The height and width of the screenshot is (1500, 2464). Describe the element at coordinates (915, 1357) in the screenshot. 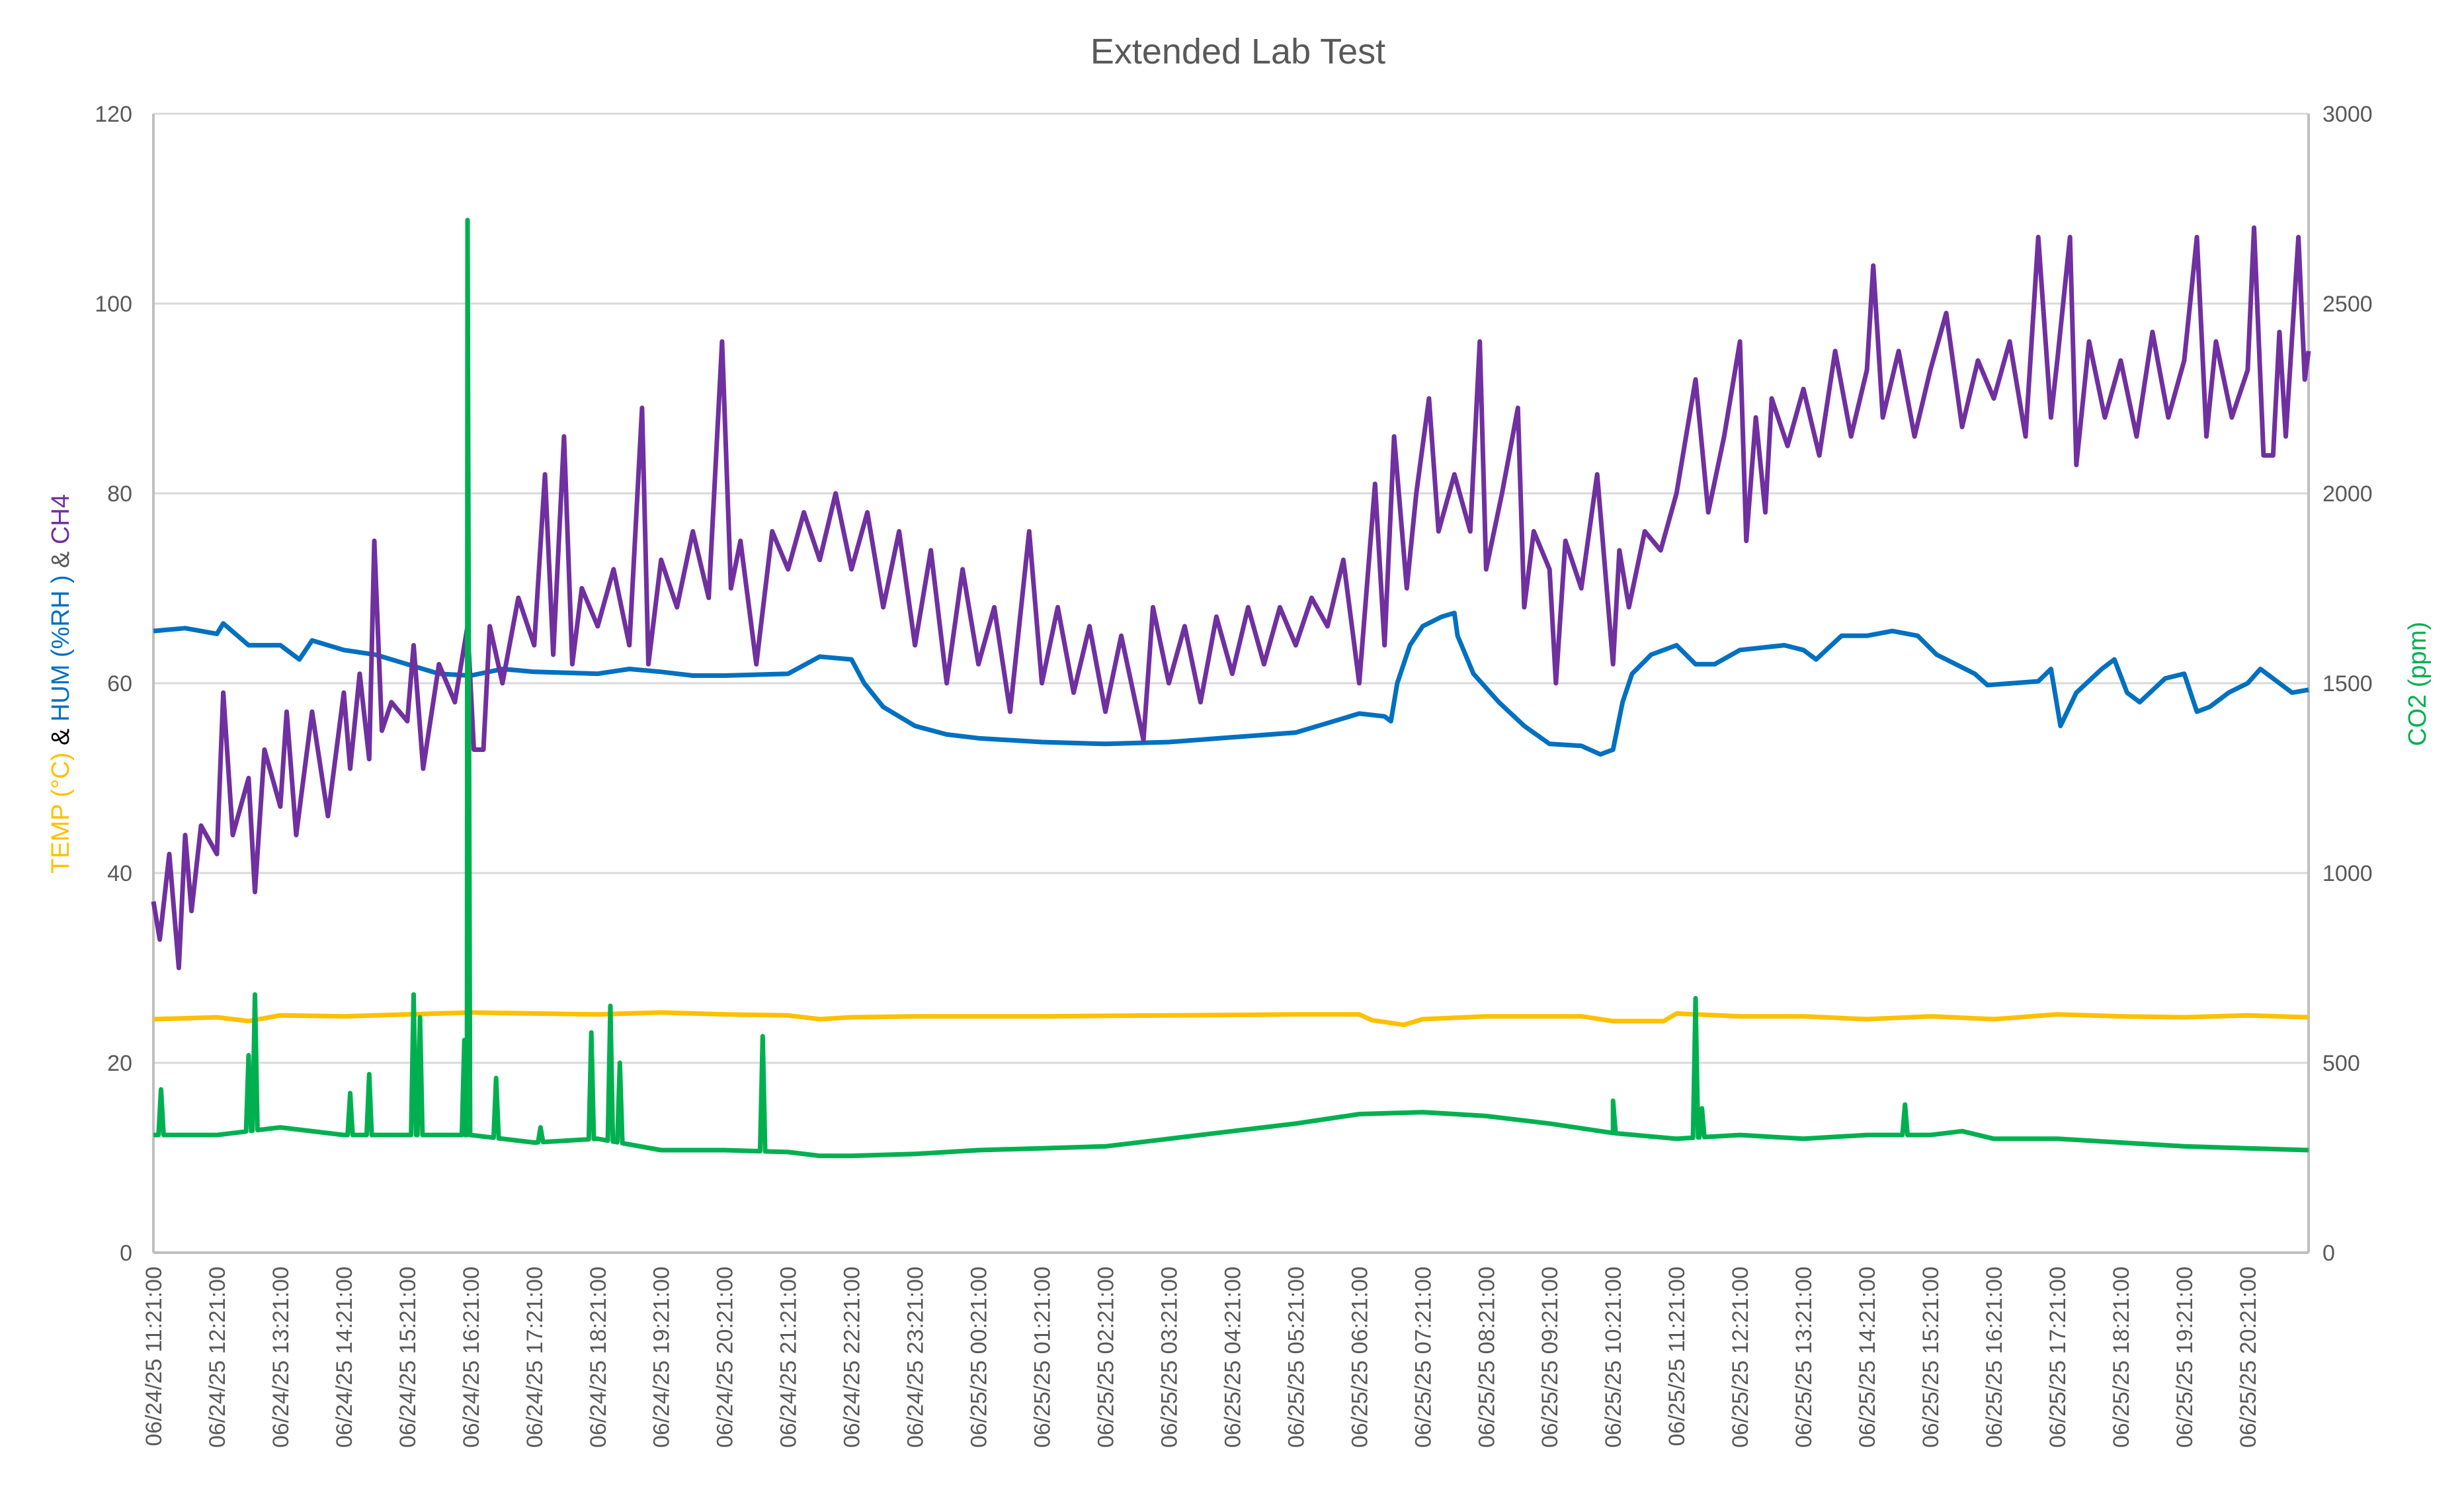

I see `x-tick-label: 06/24/25 23:21:00` at that location.